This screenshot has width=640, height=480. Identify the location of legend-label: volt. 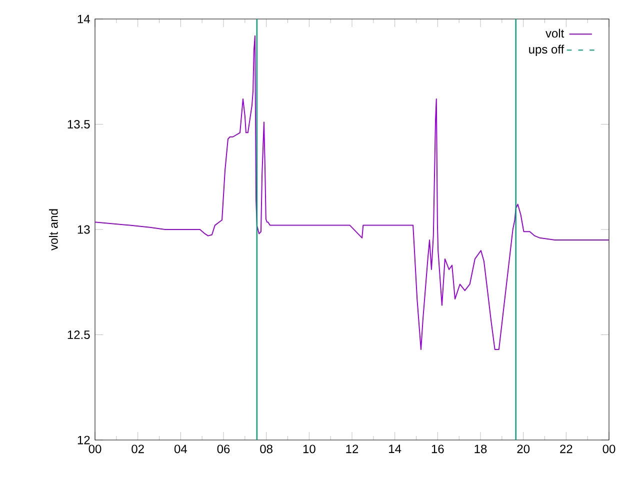
(555, 33).